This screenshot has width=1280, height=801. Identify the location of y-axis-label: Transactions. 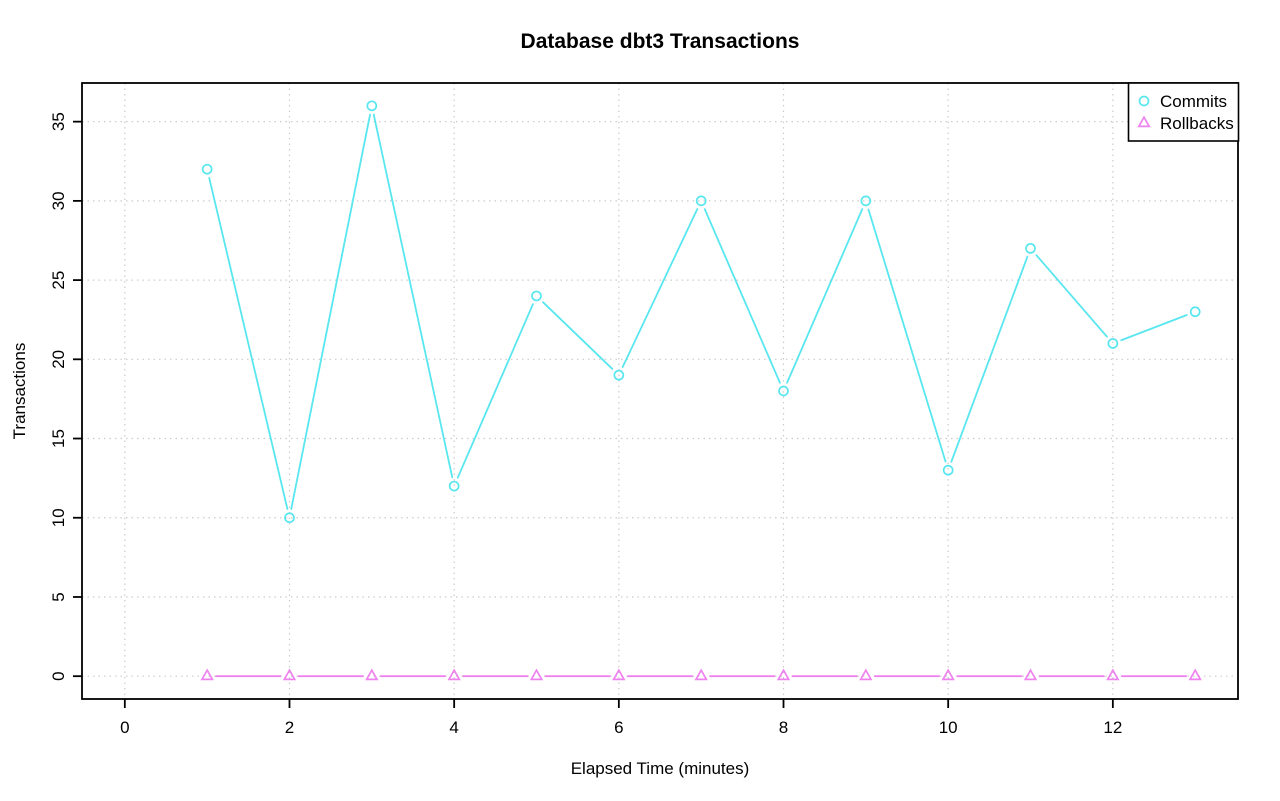
(19, 391).